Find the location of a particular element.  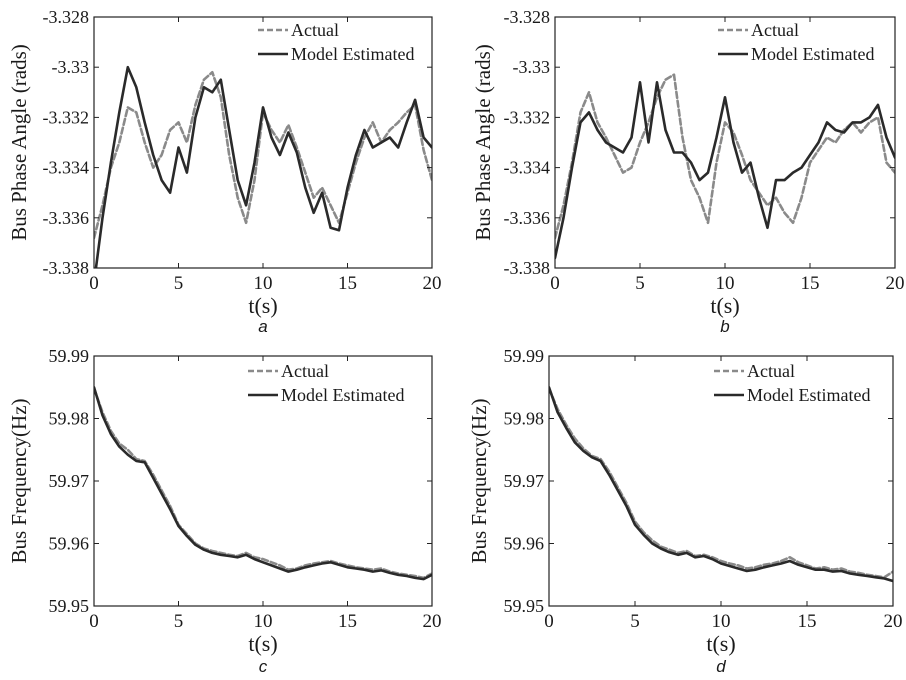

panel-caption: a is located at coordinates (262, 326).